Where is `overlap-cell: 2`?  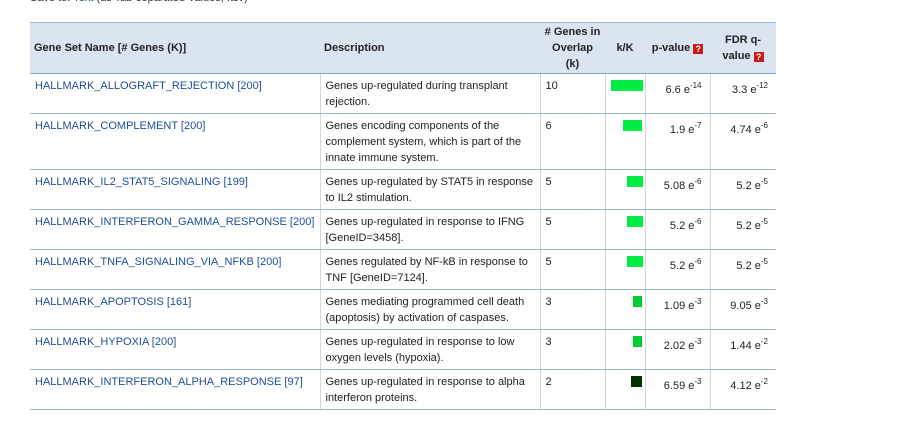 overlap-cell: 2 is located at coordinates (572, 389).